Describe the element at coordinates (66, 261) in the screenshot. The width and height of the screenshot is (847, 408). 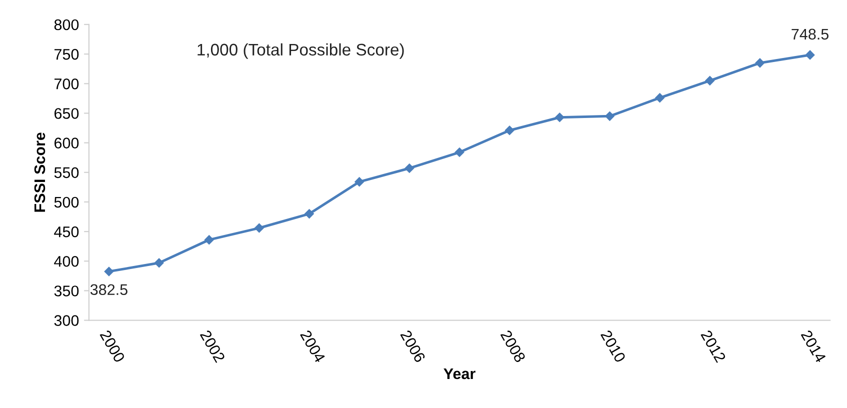
I see `y-tick-label: 400` at that location.